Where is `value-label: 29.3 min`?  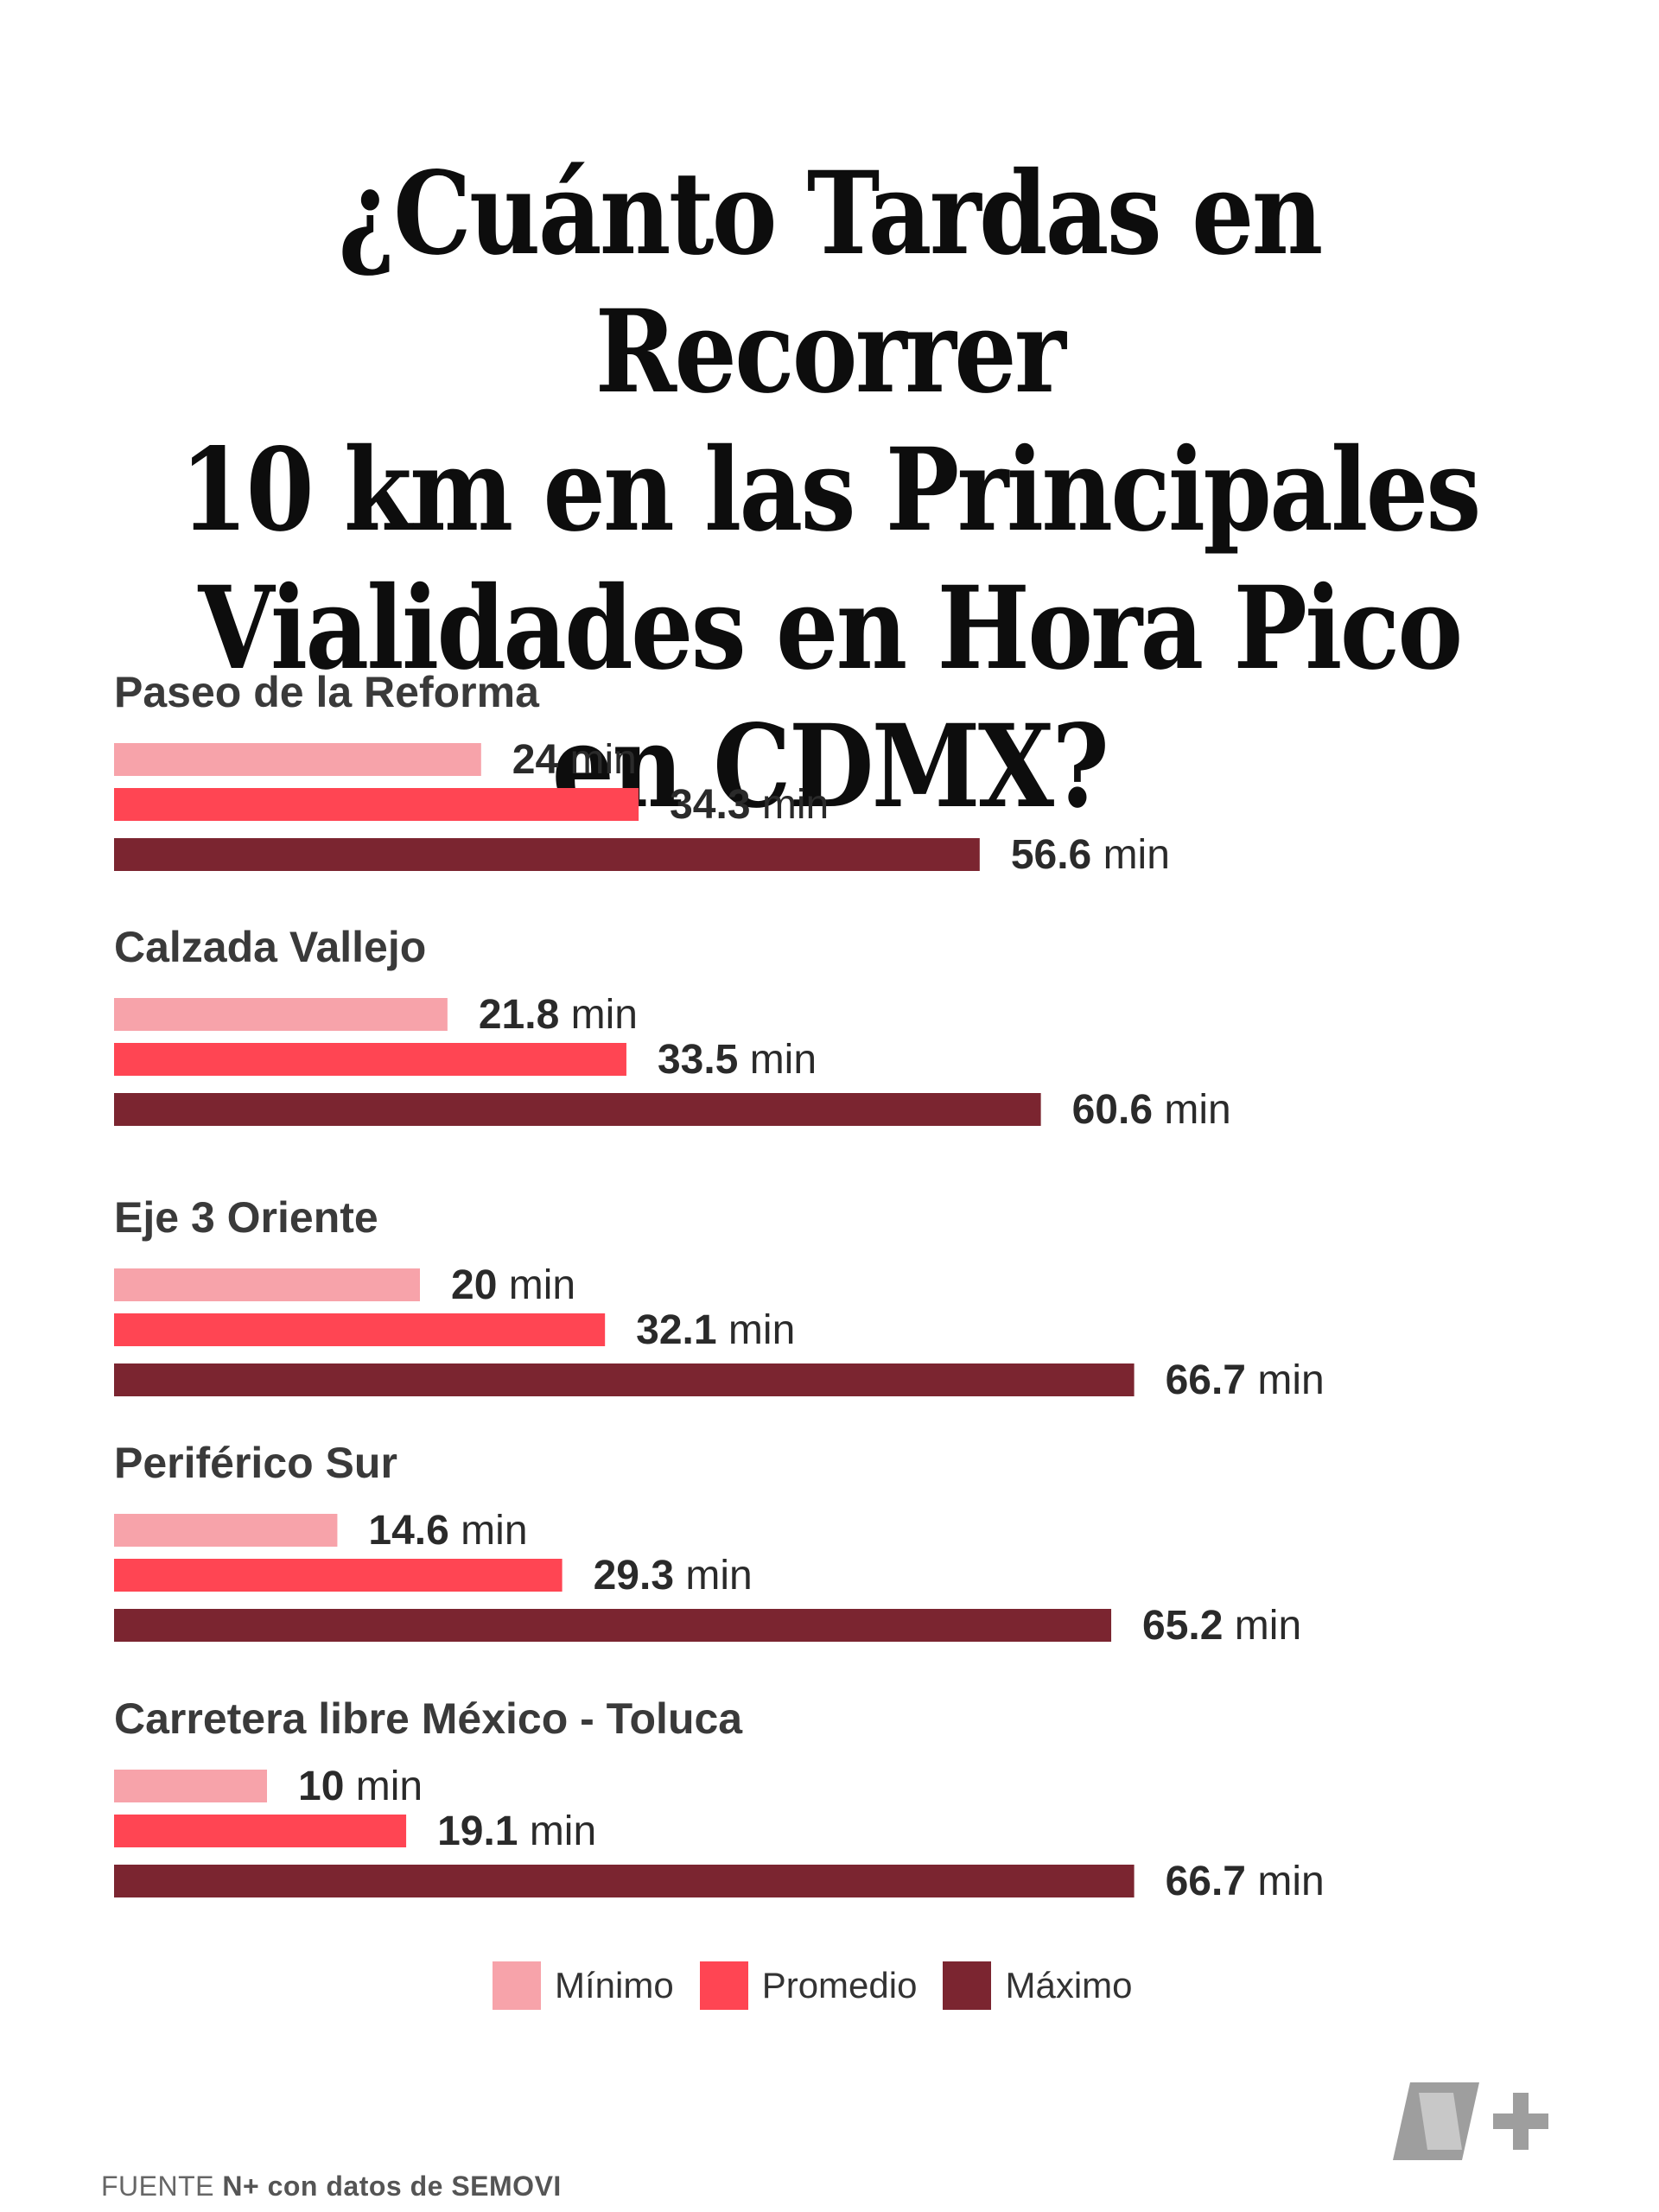 value-label: 29.3 min is located at coordinates (673, 1576).